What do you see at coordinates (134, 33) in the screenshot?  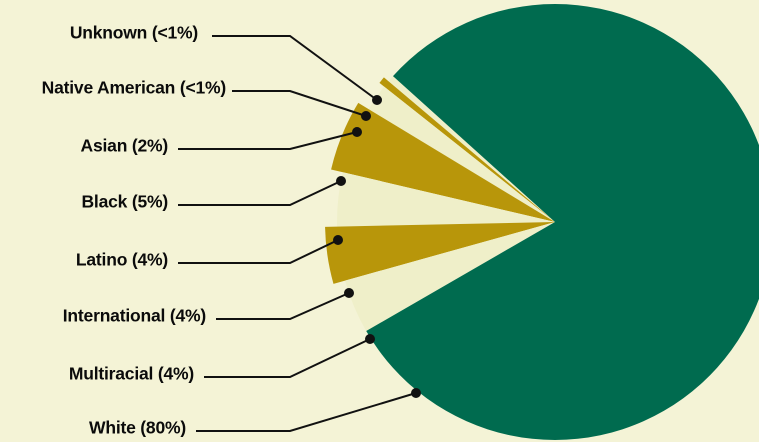 I see `slice-label-0: Unknown (<1%)` at bounding box center [134, 33].